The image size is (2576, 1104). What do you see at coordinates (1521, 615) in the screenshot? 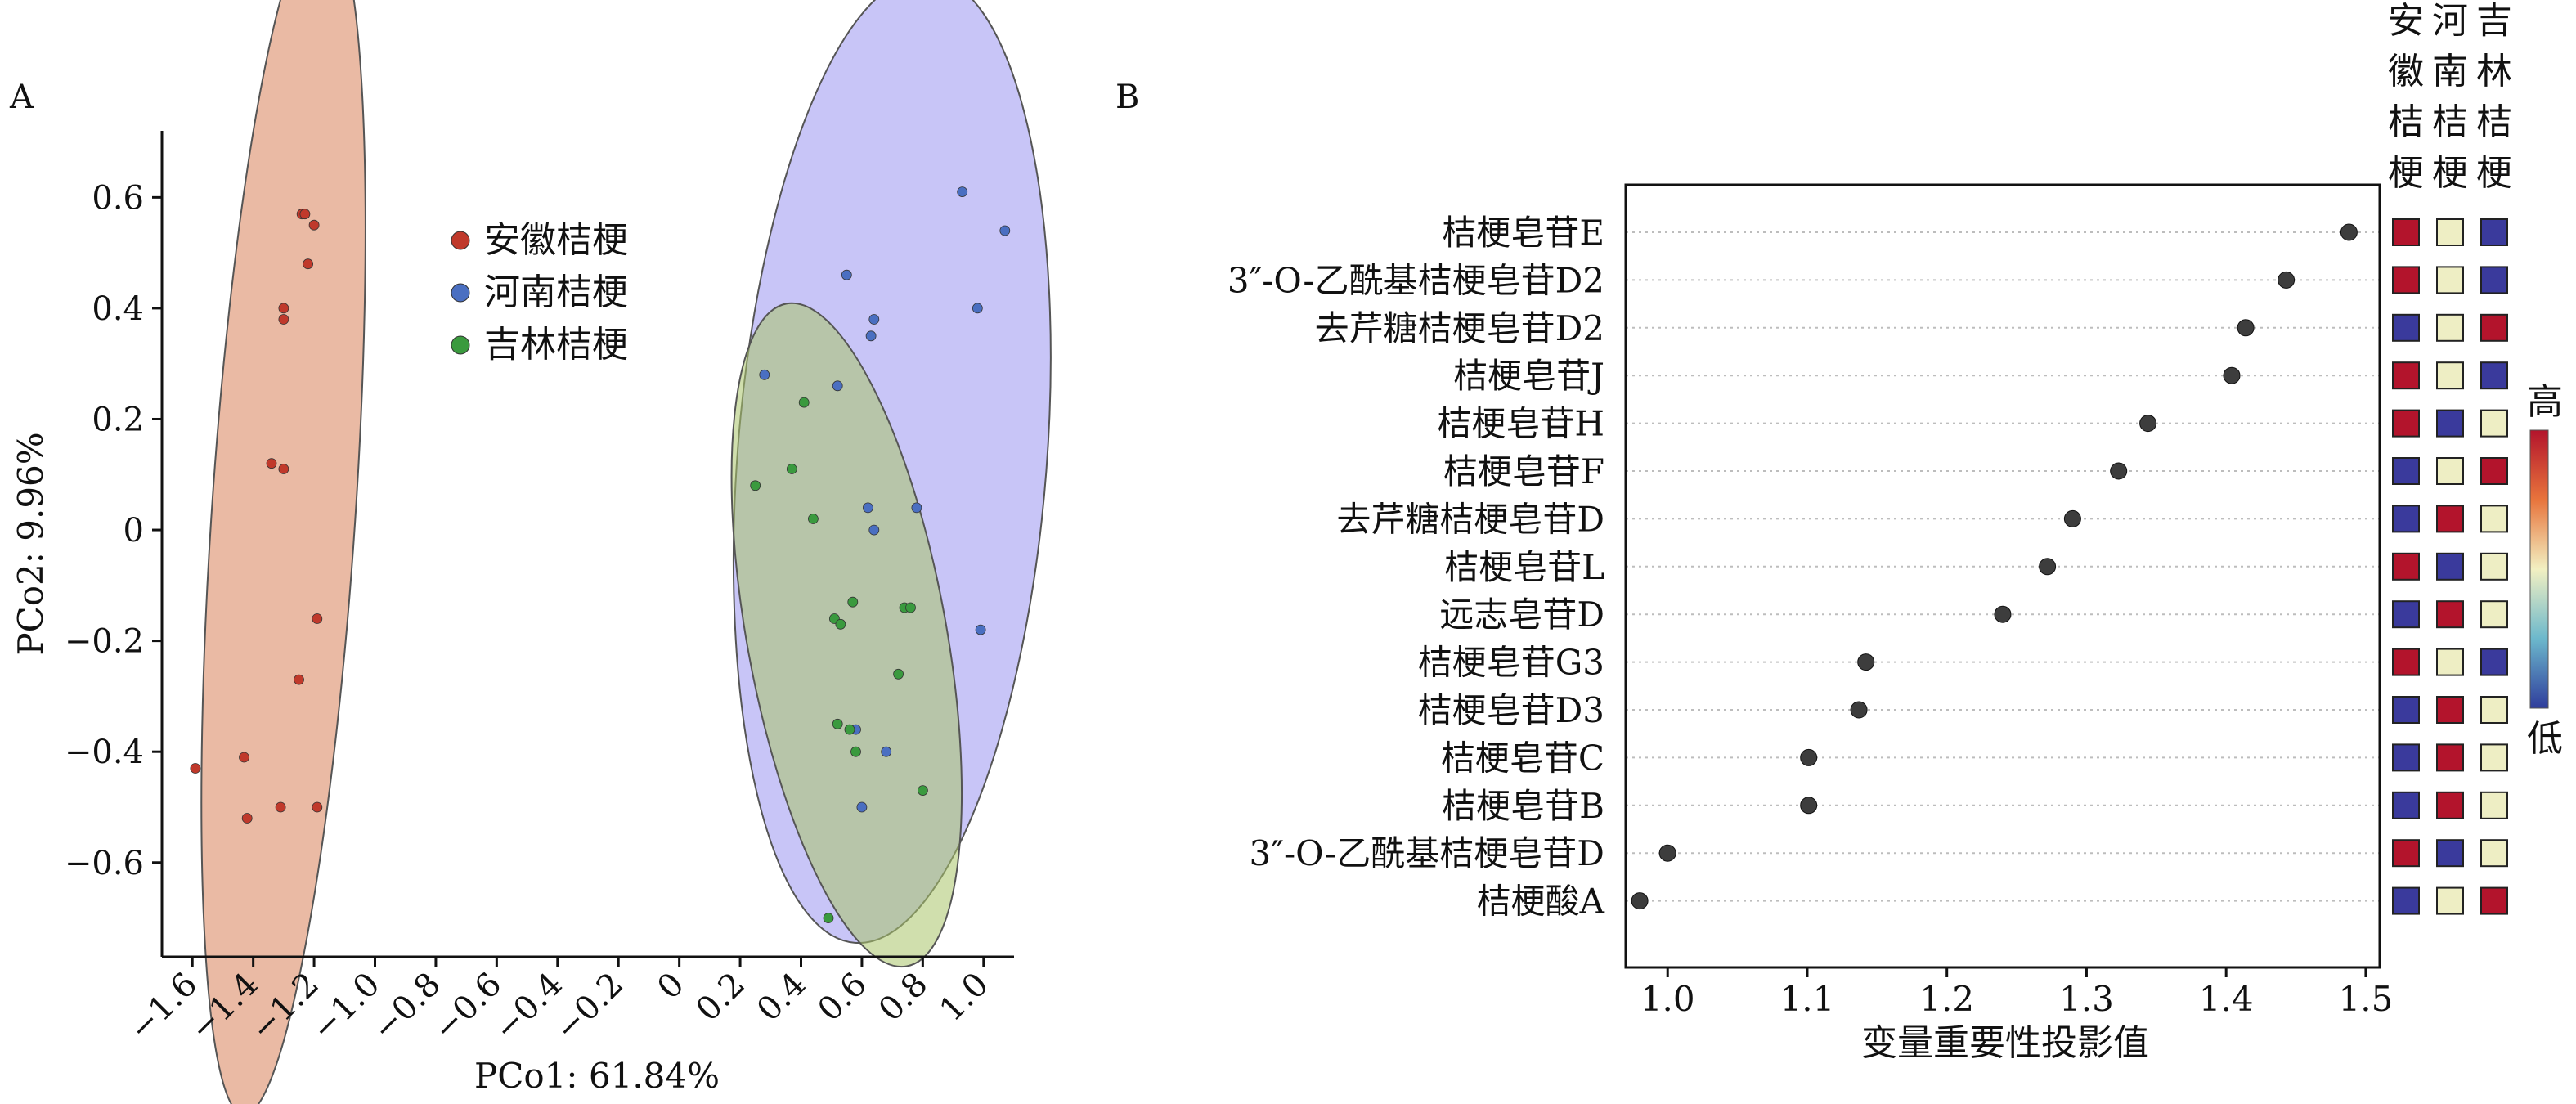
I see `category-label-9: 远志皂苷D` at bounding box center [1521, 615].